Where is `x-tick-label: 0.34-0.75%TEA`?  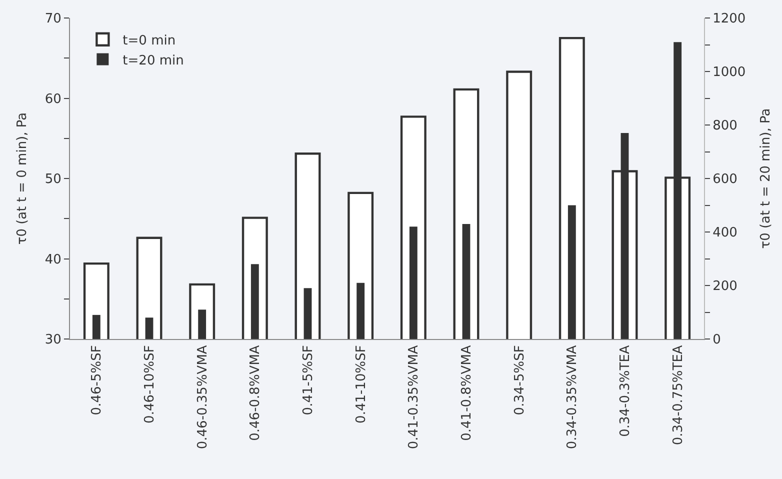
x-tick-label: 0.34-0.75%TEA is located at coordinates (678, 395).